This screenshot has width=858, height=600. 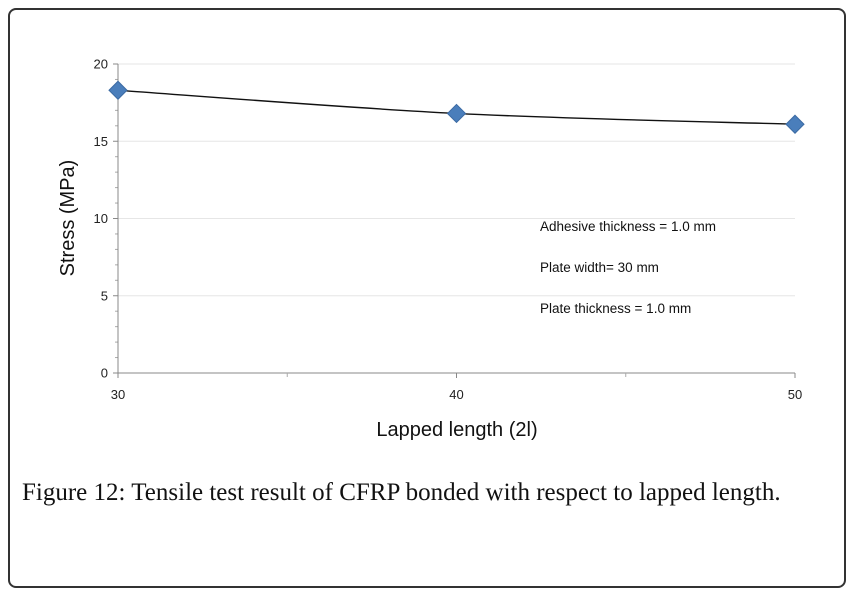 I want to click on annotation-plate-thickness: Plate thickness = 1.0 mm, so click(x=615, y=308).